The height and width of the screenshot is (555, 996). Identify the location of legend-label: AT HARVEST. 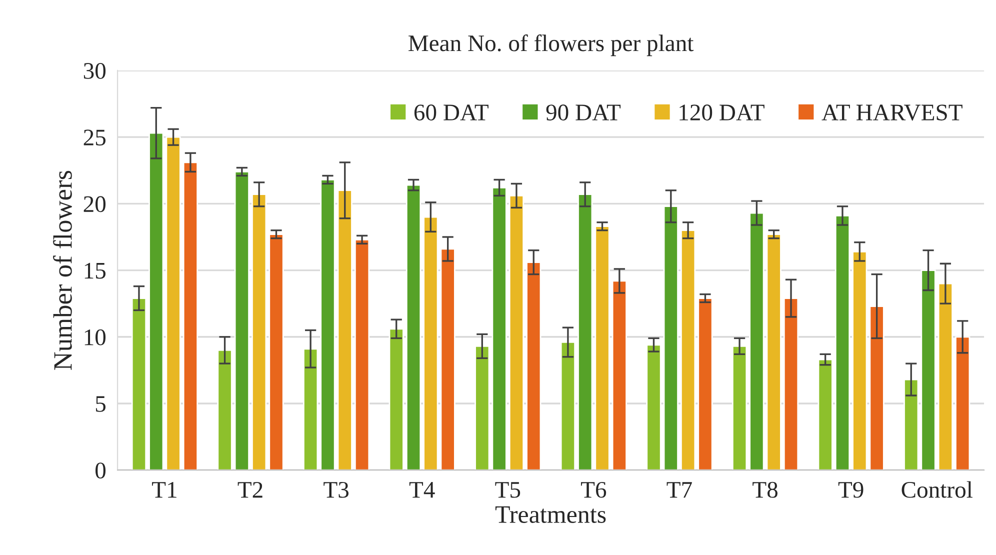
(892, 112).